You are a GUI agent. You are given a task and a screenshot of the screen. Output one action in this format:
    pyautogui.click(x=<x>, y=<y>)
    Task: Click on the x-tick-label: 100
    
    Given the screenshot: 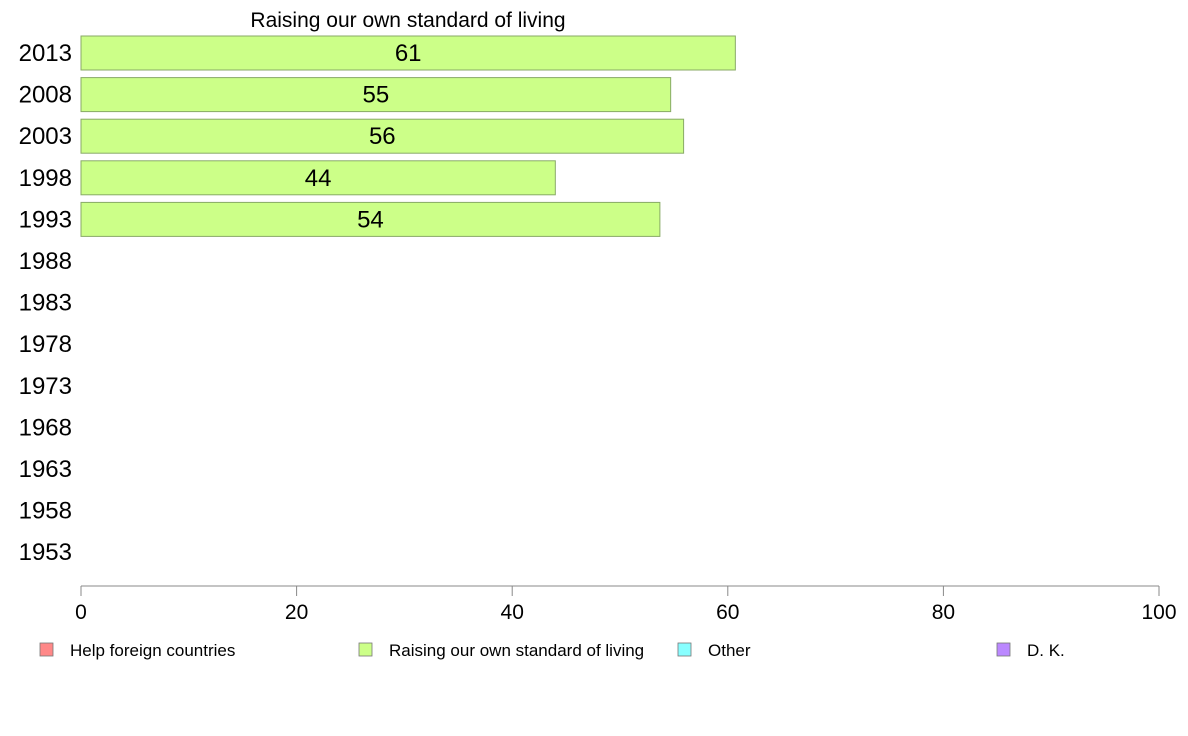 What is the action you would take?
    pyautogui.click(x=1158, y=612)
    